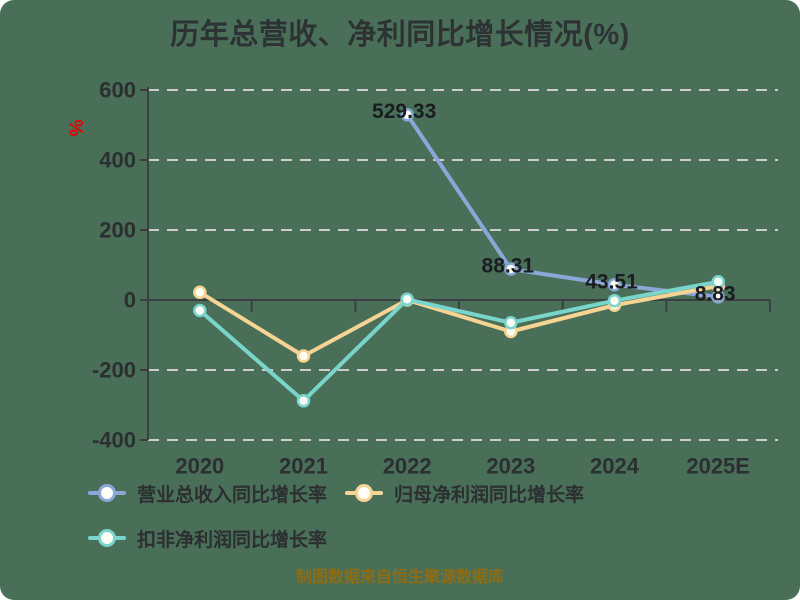 The width and height of the screenshot is (800, 600). I want to click on x-tick-label: 2020, so click(199, 466).